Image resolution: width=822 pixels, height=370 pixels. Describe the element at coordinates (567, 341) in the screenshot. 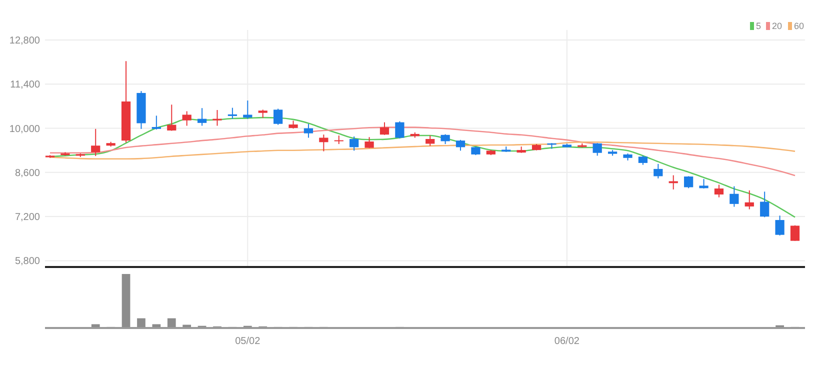

I see `x-tick-label: 06/02` at that location.